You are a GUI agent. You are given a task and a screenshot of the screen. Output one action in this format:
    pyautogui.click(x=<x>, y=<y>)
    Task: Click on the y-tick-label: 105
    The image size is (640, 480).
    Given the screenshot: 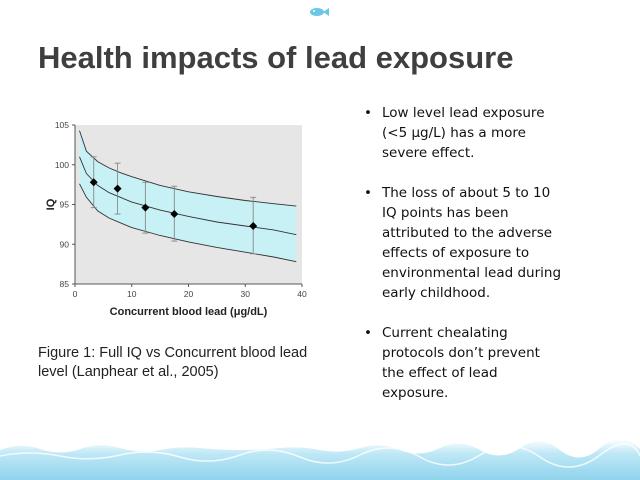 What is the action you would take?
    pyautogui.click(x=62, y=125)
    